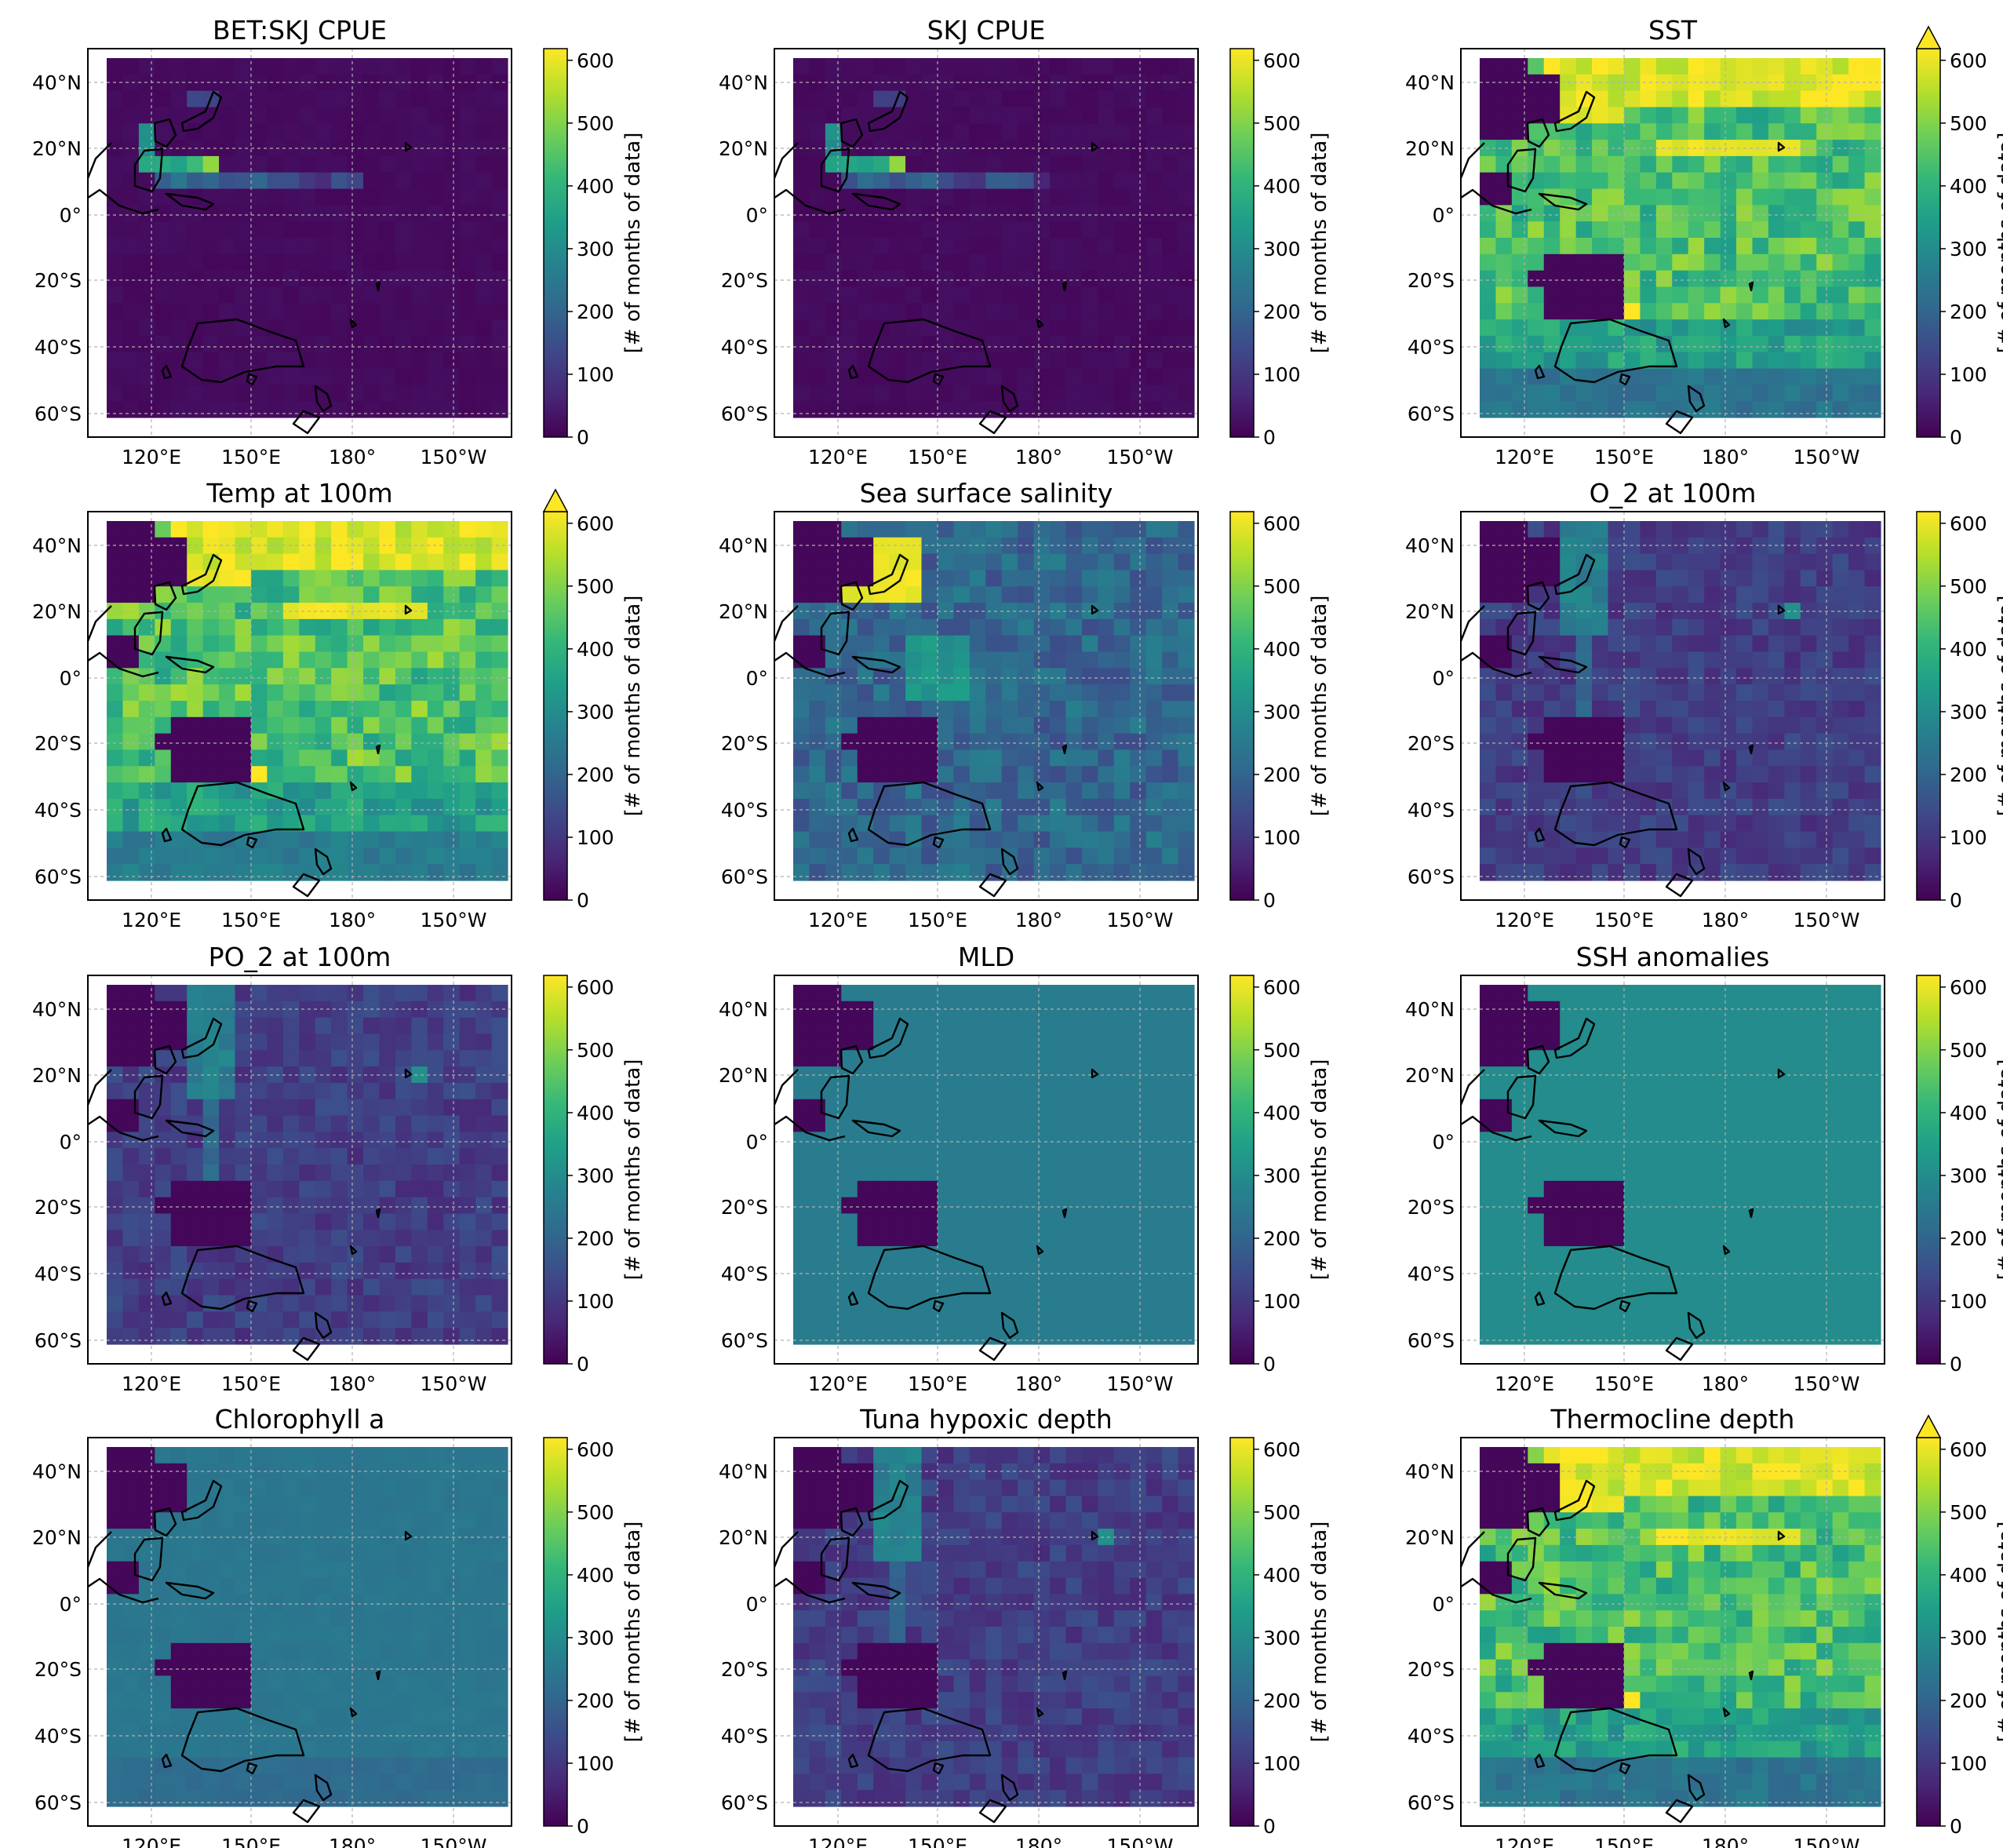 The width and height of the screenshot is (2003, 1848). I want to click on colorbar-tick-label: 100, so click(1969, 837).